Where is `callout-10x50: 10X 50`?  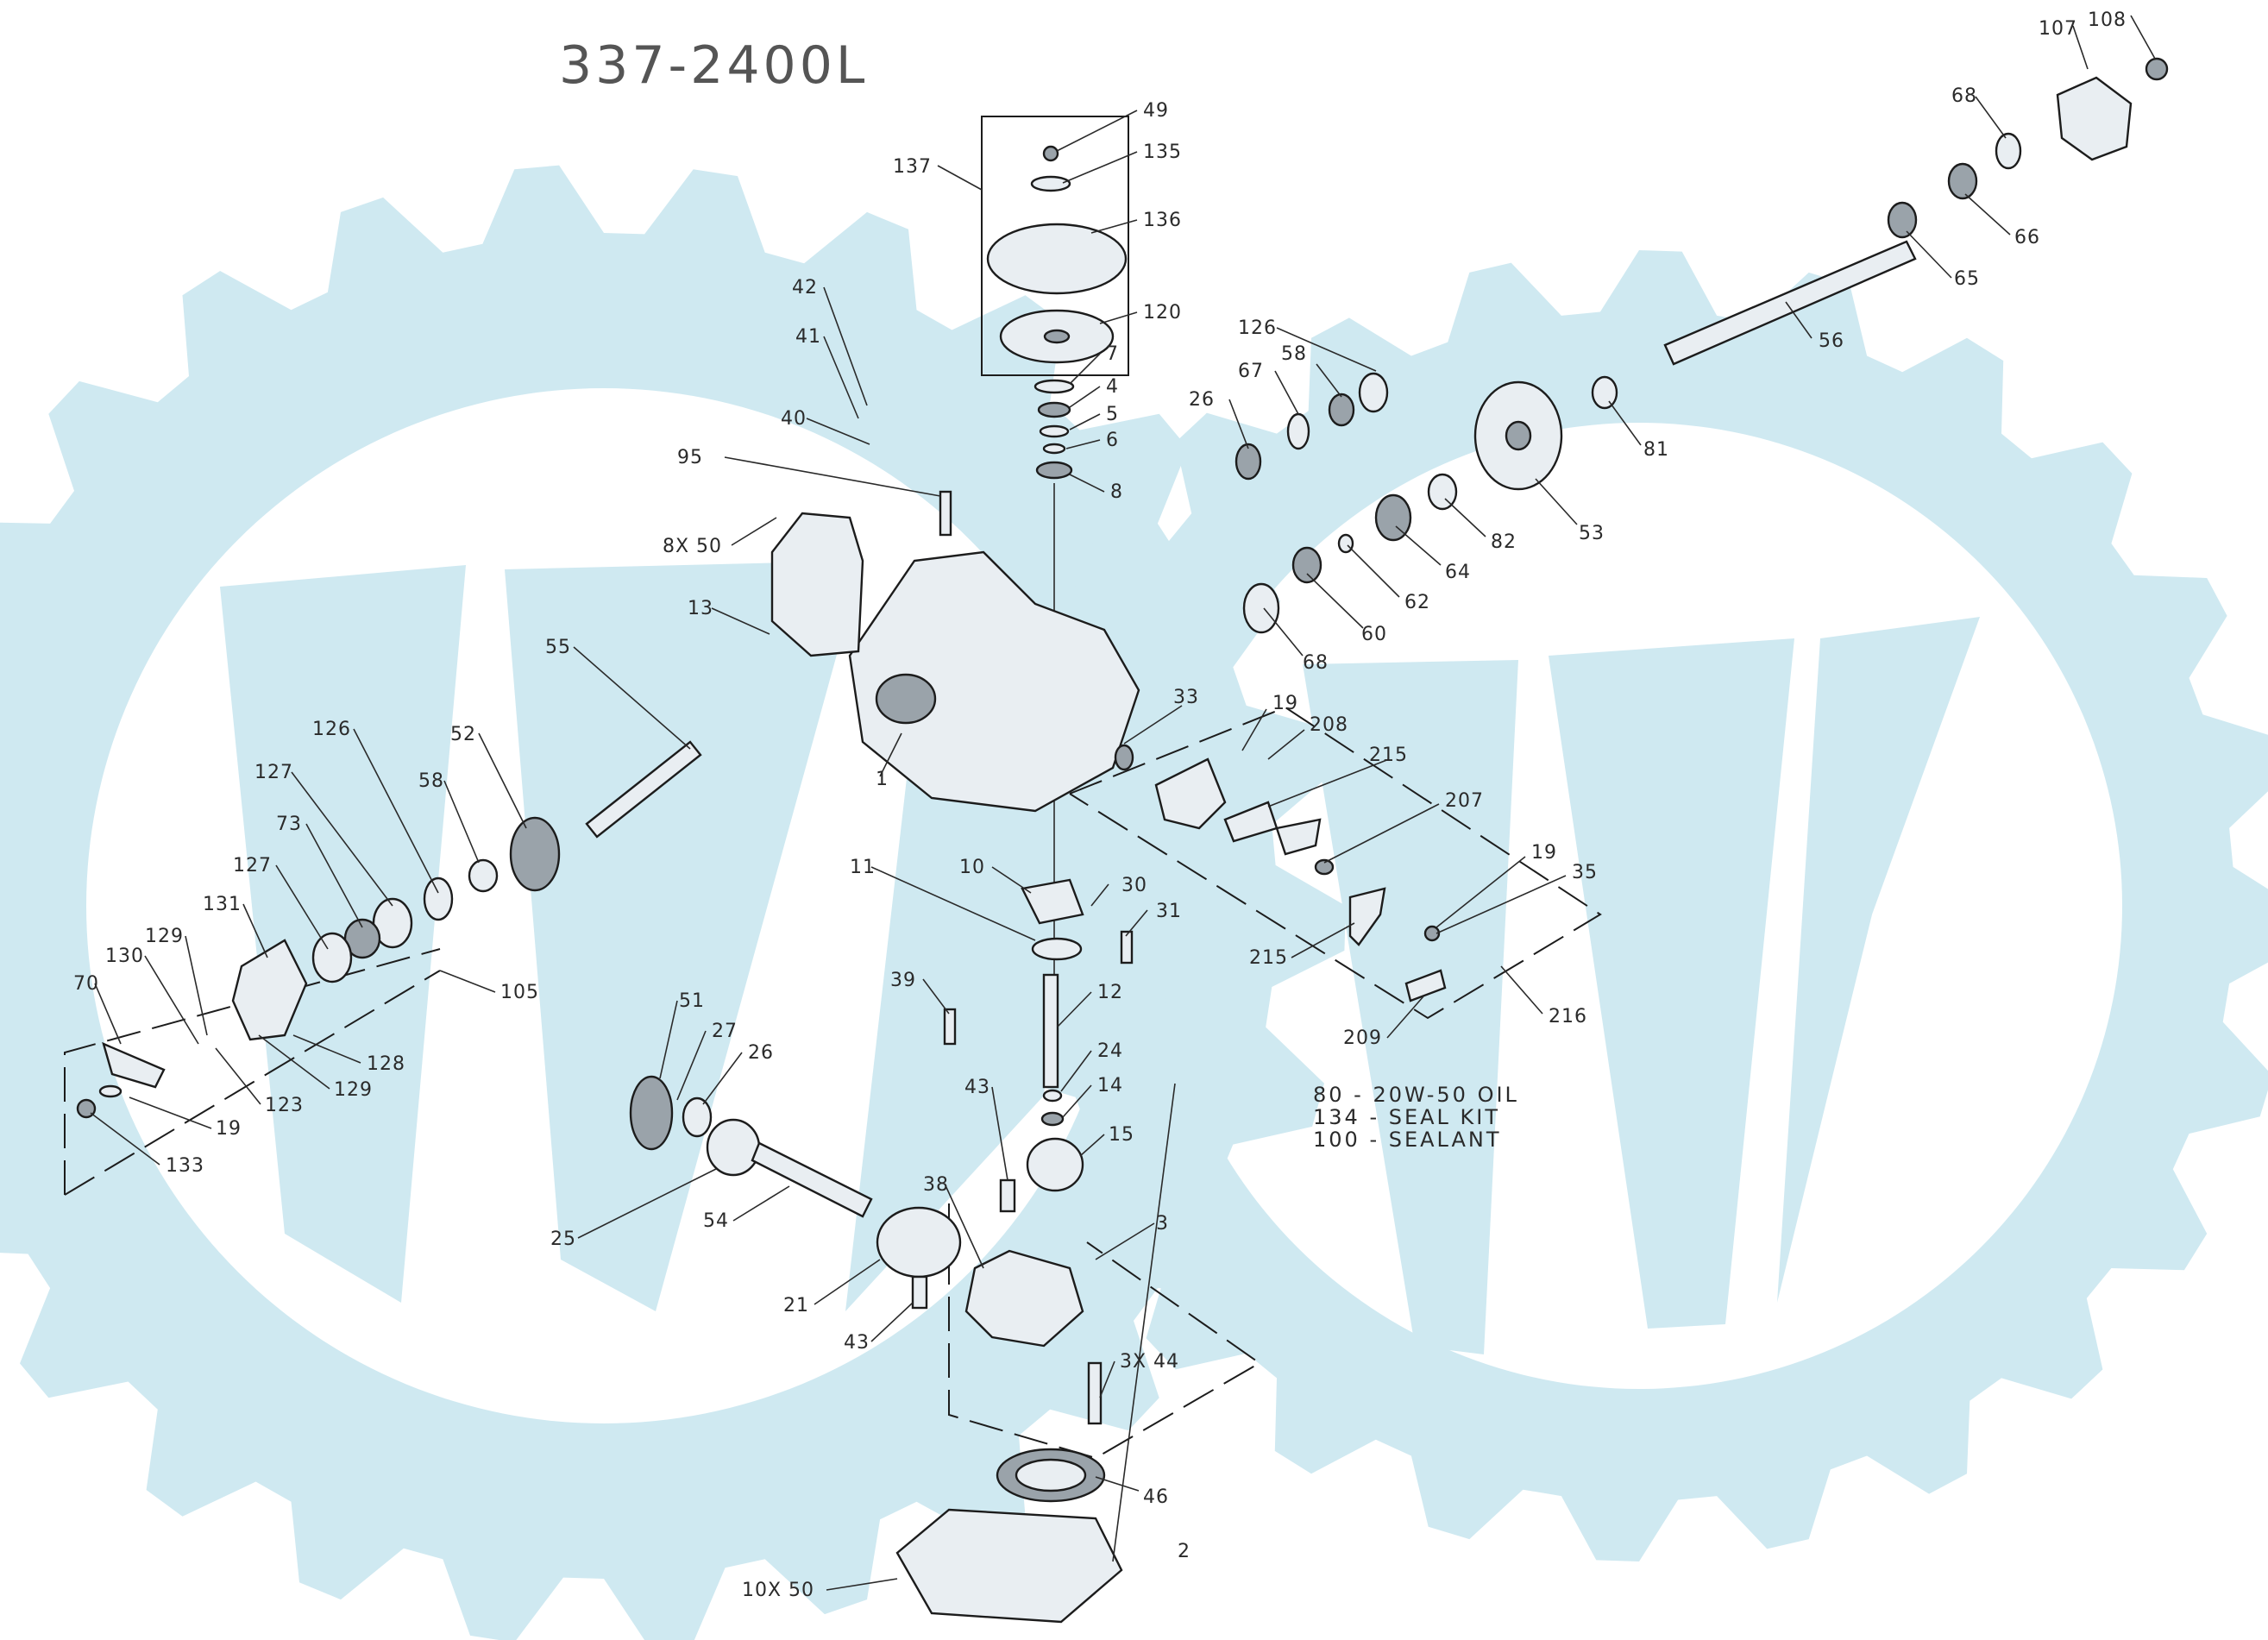 callout-10x50: 10X 50 is located at coordinates (778, 1590).